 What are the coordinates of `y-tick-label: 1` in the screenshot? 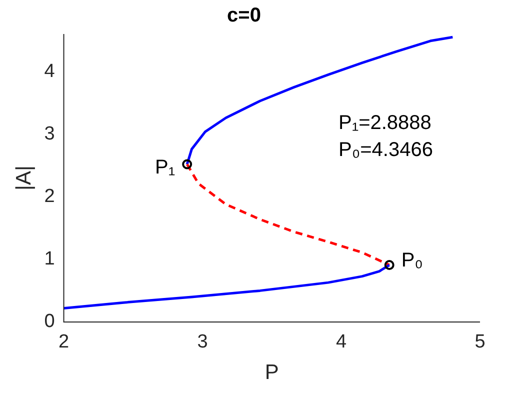 It's located at (49, 259).